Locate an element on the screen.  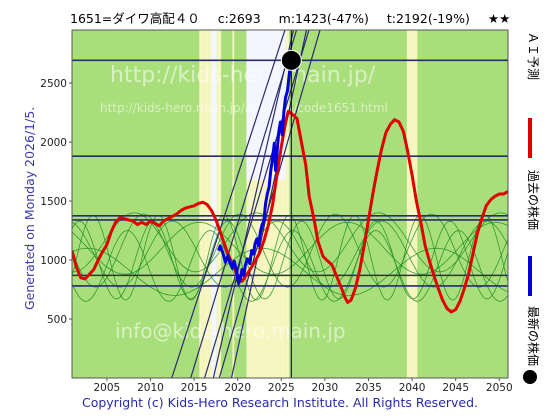
y-tick-label: 1000 is located at coordinates (53, 261).